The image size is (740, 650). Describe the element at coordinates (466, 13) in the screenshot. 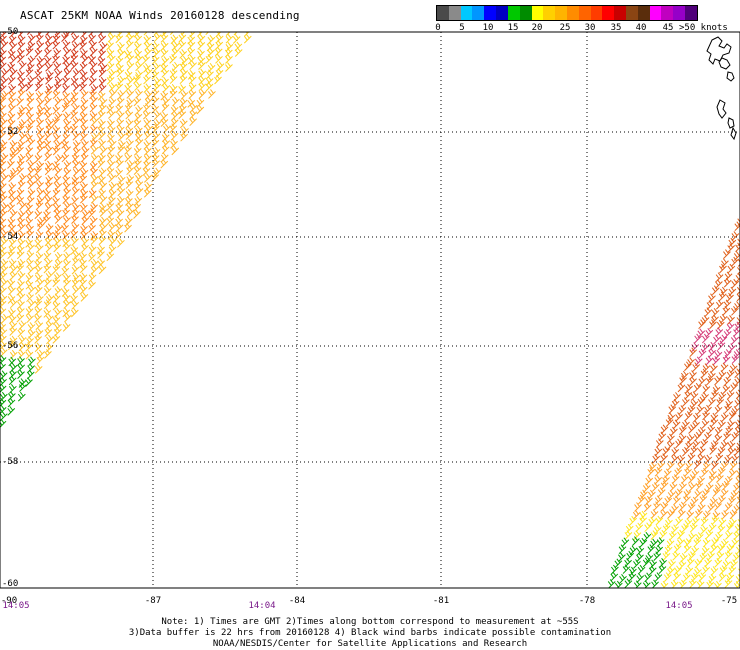

I see `legend-swatch` at that location.